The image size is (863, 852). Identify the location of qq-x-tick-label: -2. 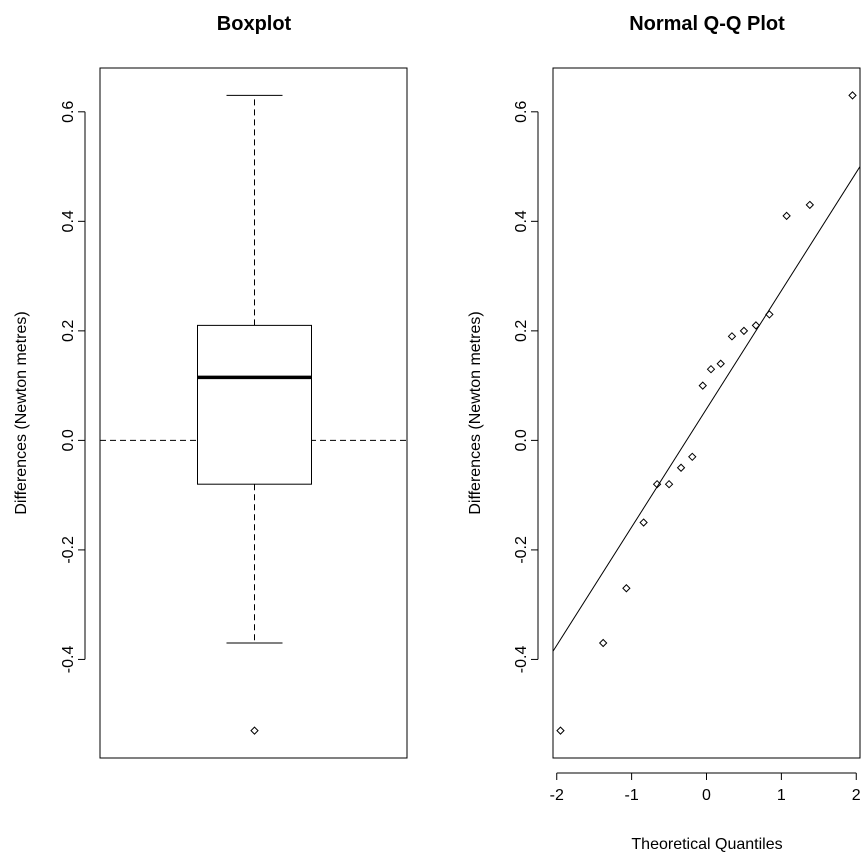
(557, 795).